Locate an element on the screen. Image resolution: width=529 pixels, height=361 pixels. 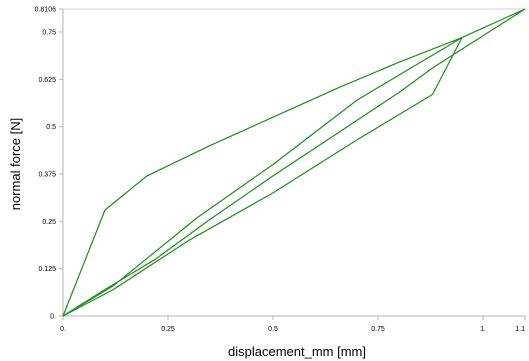
y-axis-title: normal force [N] is located at coordinates (15, 164).